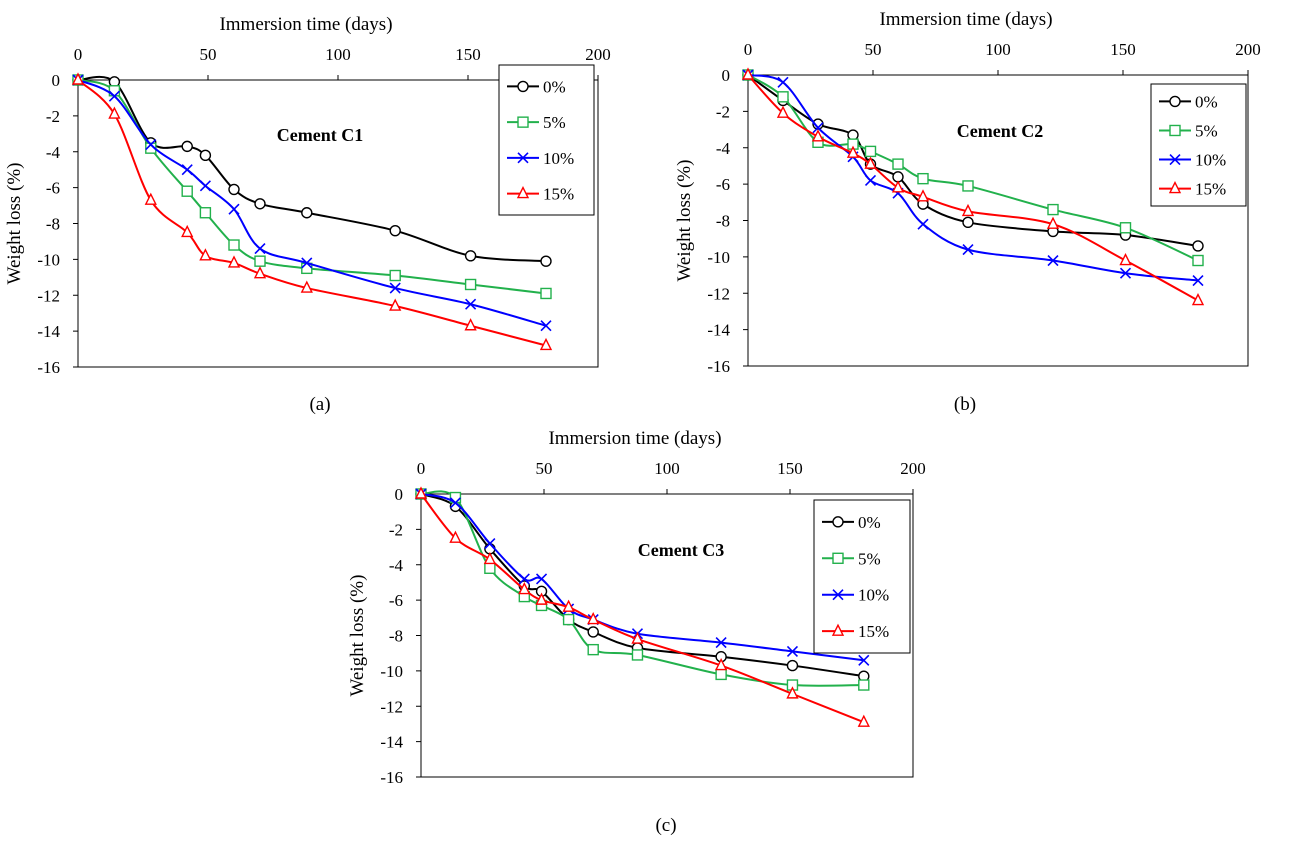 The height and width of the screenshot is (850, 1290). I want to click on panel-caption: (c), so click(665, 825).